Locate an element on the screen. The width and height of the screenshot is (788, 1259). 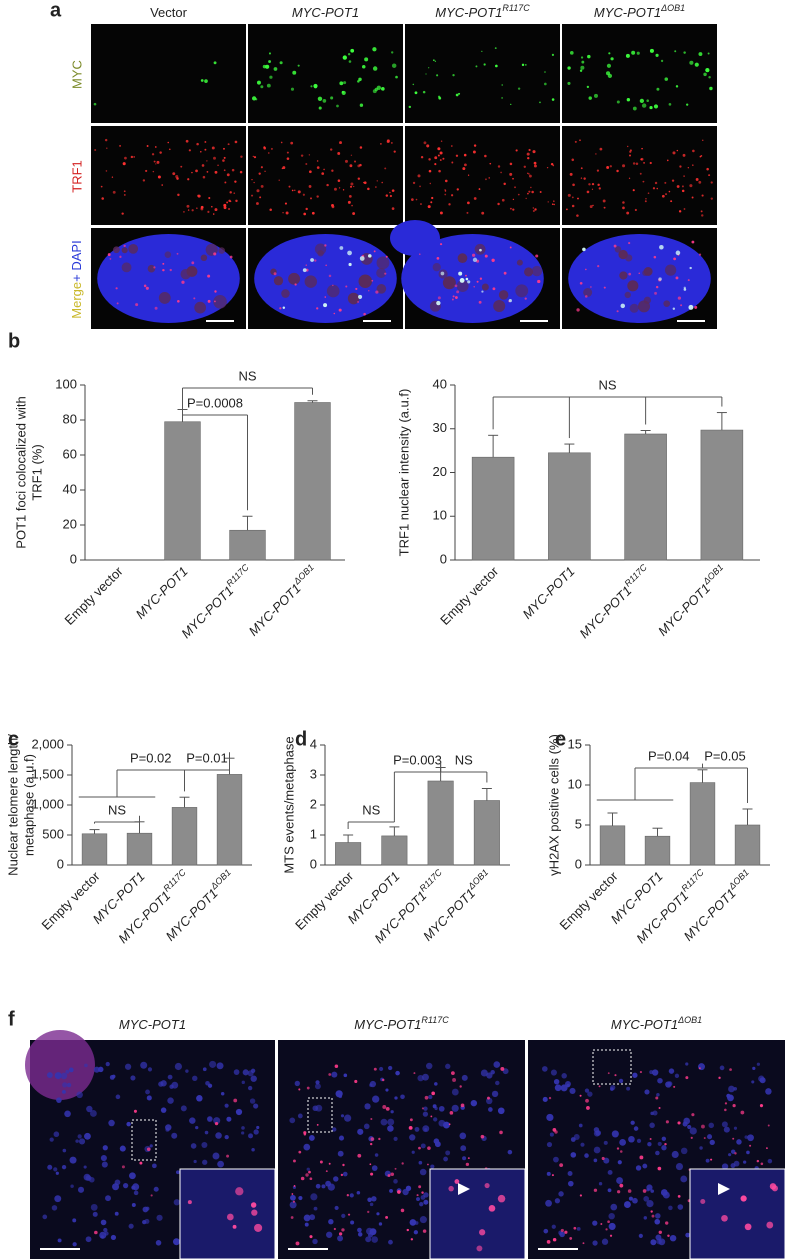
nucleus is located at coordinates (472, 278).